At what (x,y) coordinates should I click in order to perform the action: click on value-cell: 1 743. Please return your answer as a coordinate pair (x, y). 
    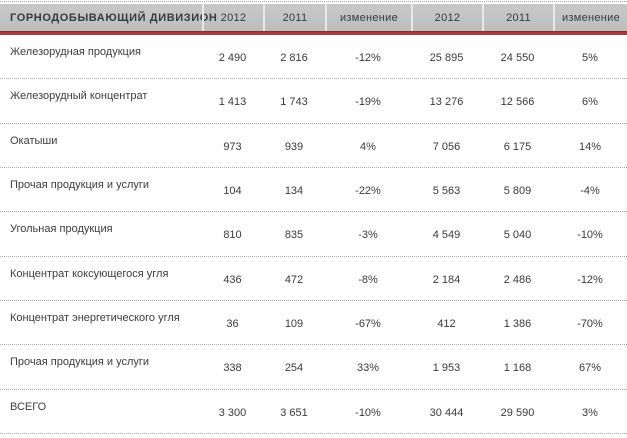
    Looking at the image, I should click on (294, 102).